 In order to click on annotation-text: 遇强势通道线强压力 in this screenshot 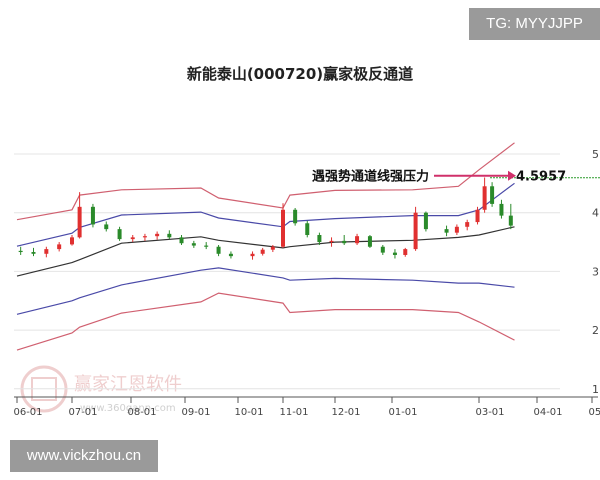, I will do `click(370, 177)`.